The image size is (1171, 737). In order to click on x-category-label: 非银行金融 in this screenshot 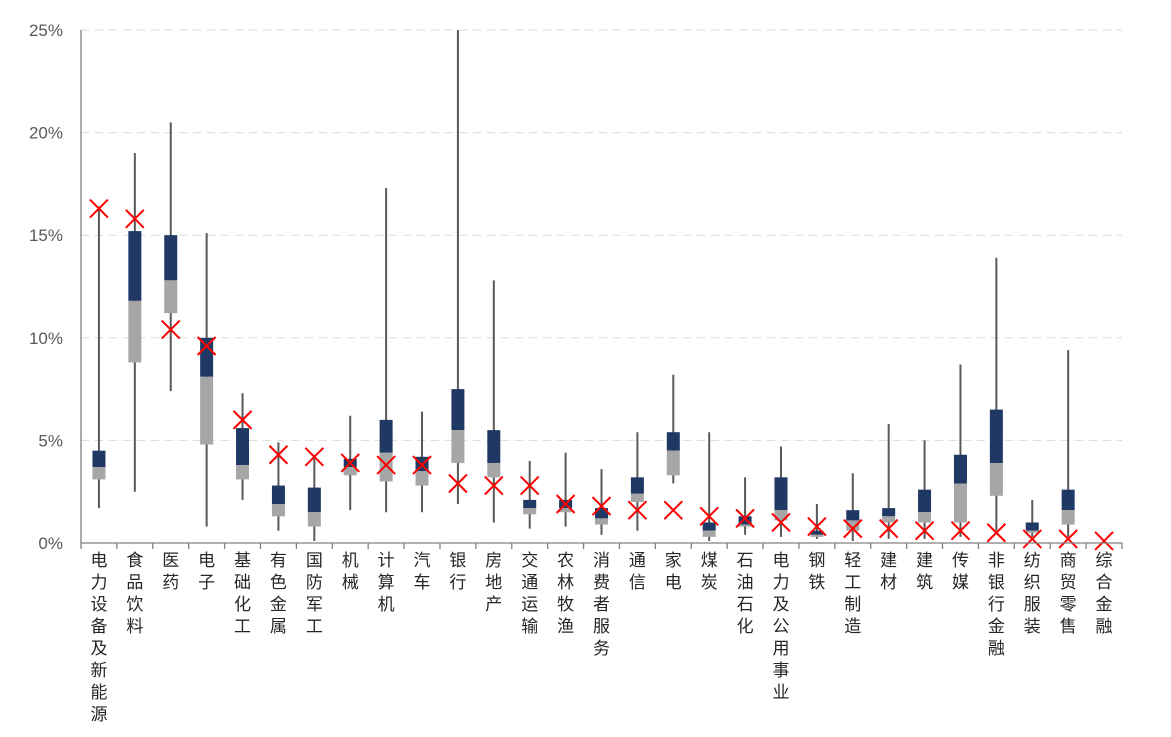, I will do `click(996, 605)`.